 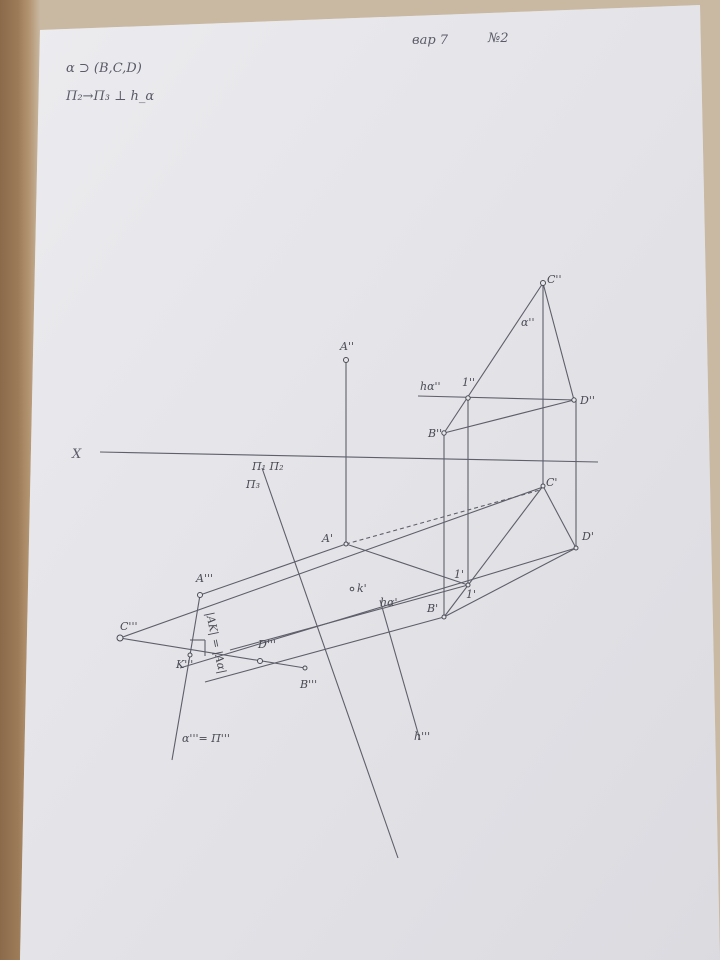 I want to click on label-bv: B'', so click(x=434, y=433).